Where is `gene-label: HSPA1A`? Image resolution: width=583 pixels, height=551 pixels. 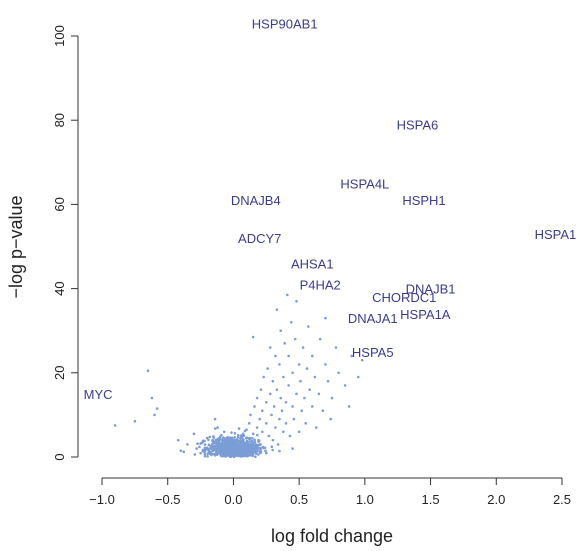 gene-label: HSPA1A is located at coordinates (425, 314).